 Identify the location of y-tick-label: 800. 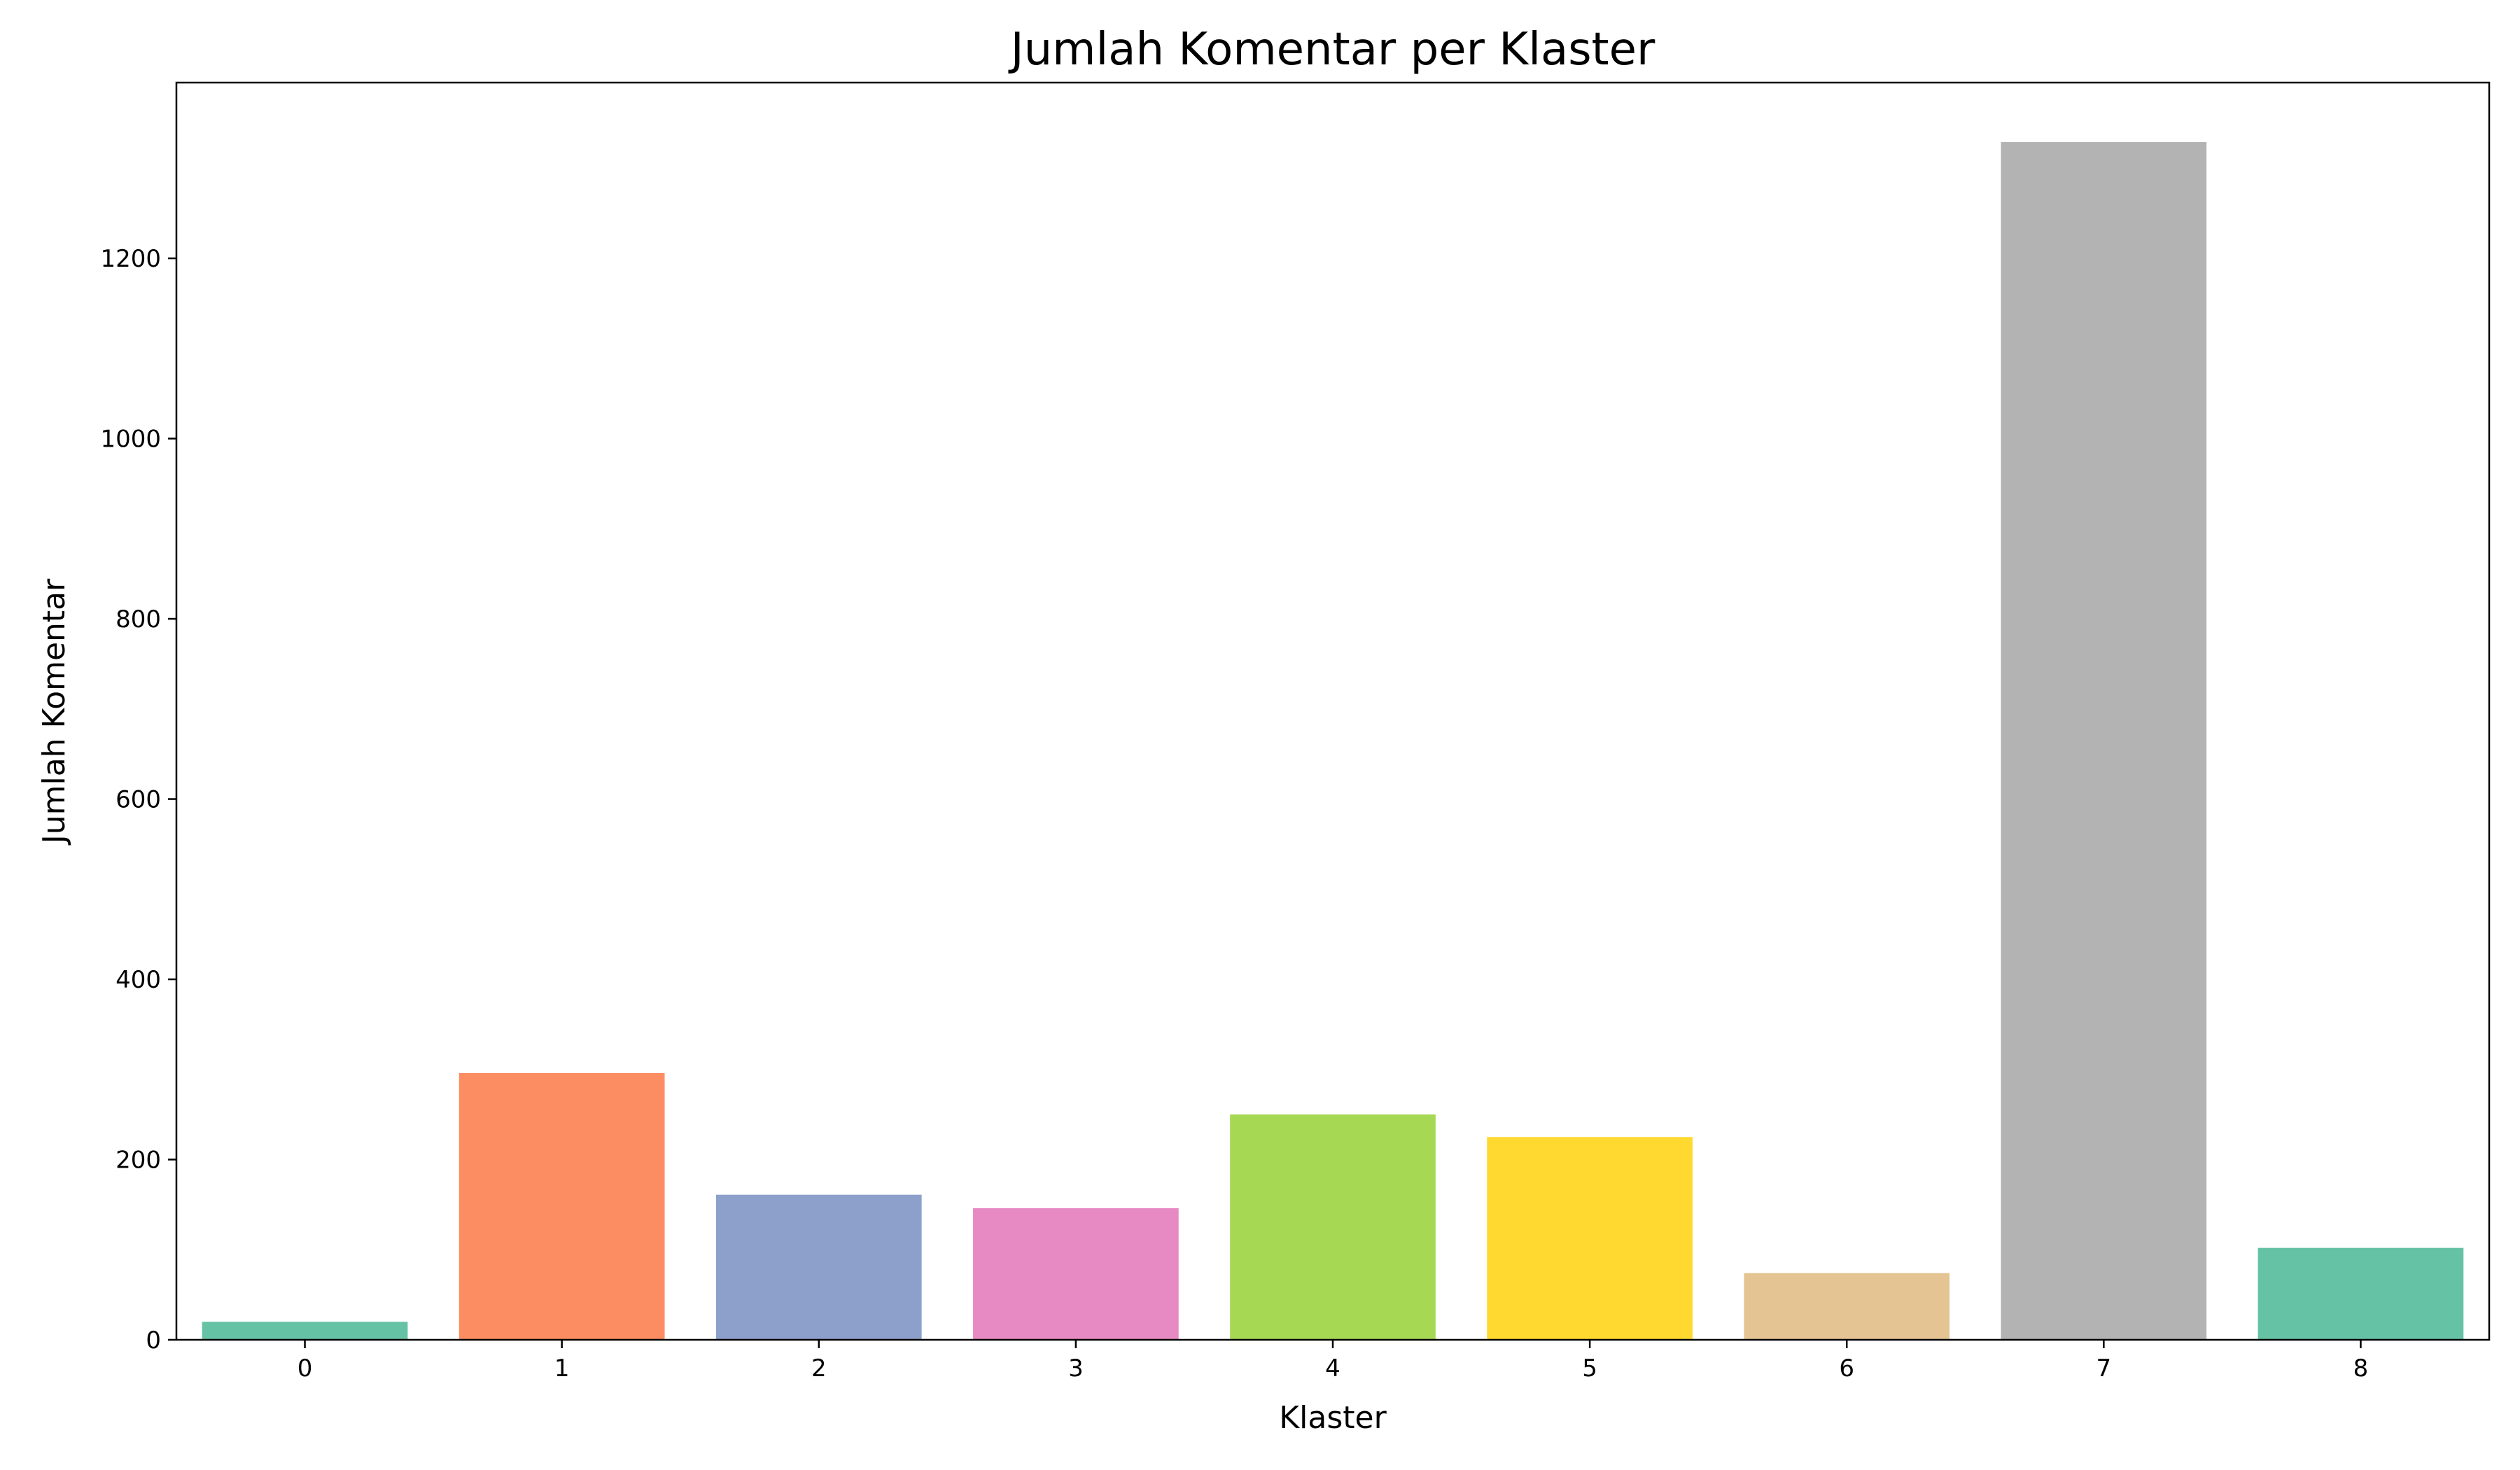
(138, 620).